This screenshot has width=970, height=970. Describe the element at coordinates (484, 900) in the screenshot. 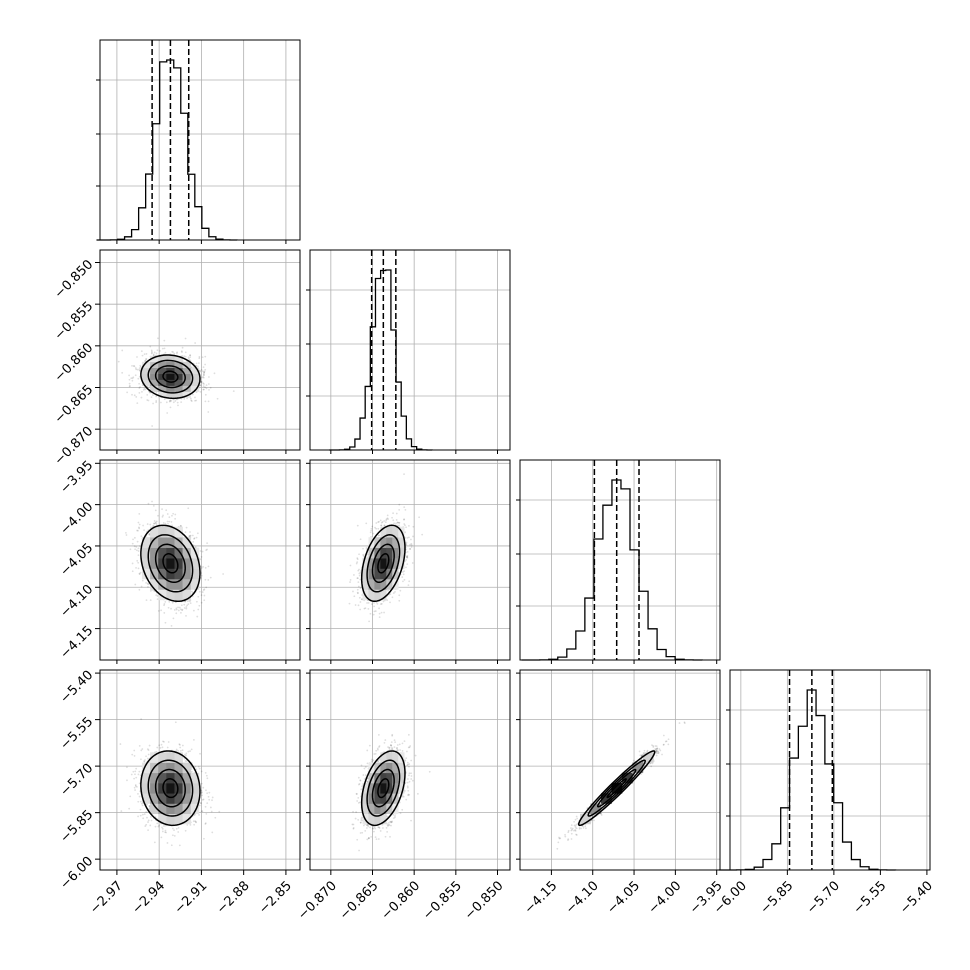

I see `x-tick-label: −0.850` at that location.